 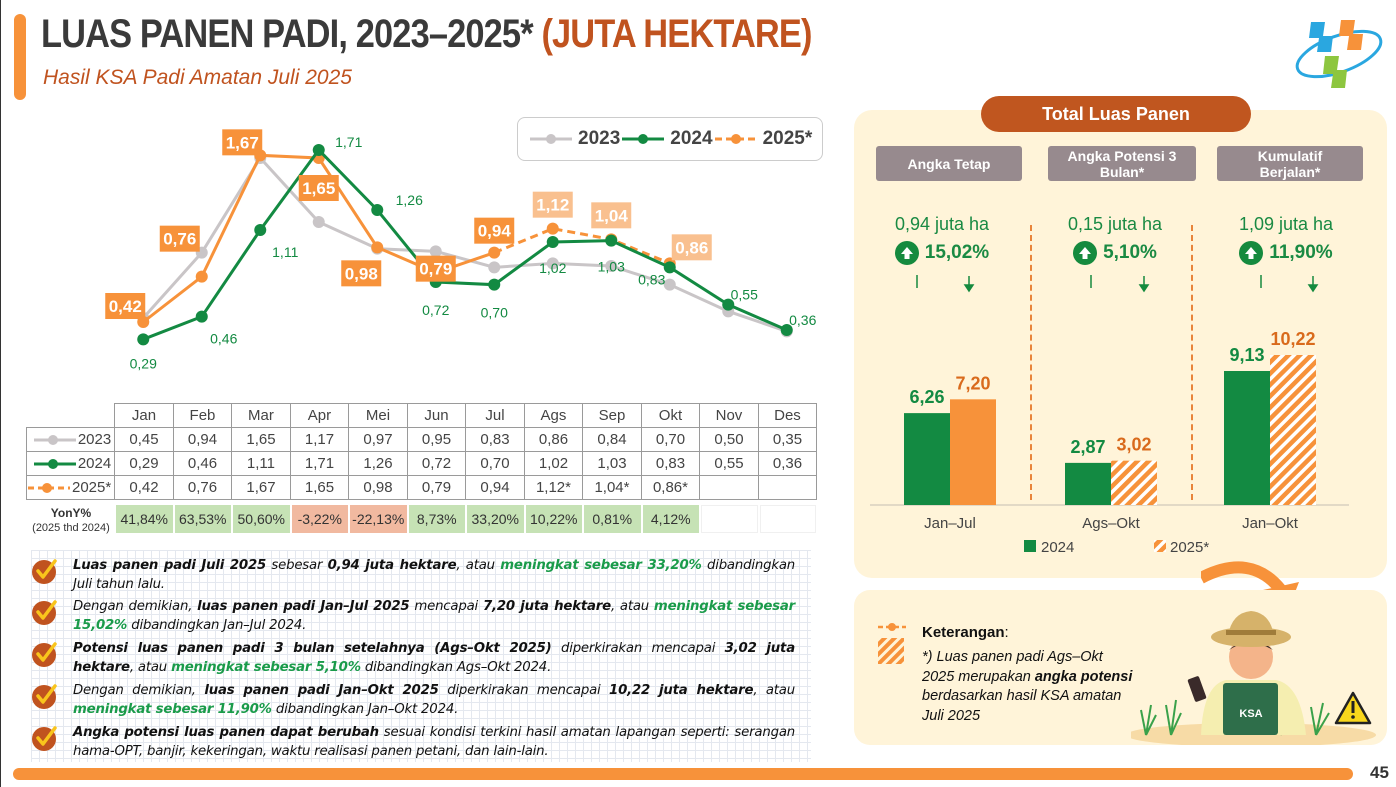 I want to click on month-header: Feb, so click(x=202, y=415).